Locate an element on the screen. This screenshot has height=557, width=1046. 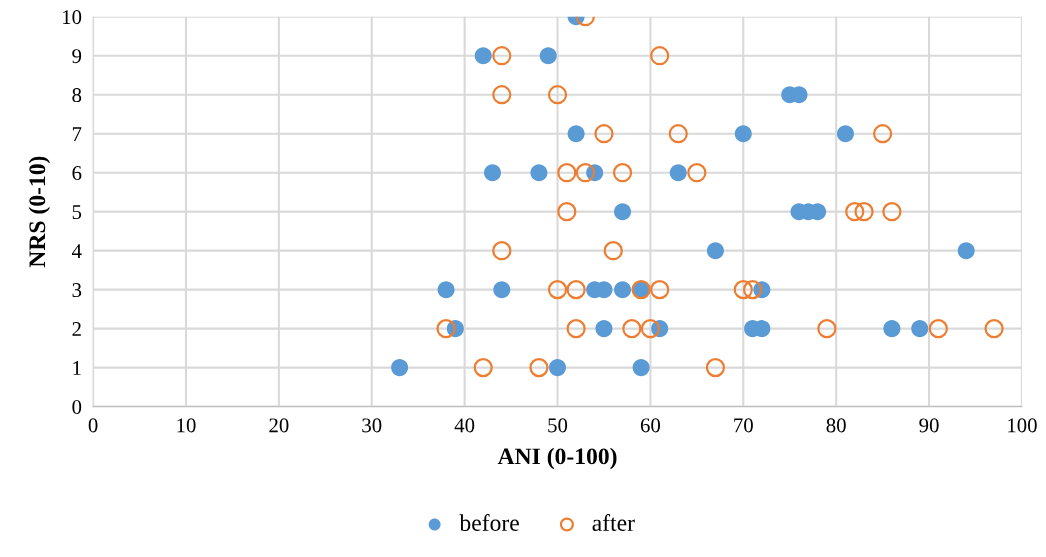
x-tick-label: 100 is located at coordinates (1022, 425).